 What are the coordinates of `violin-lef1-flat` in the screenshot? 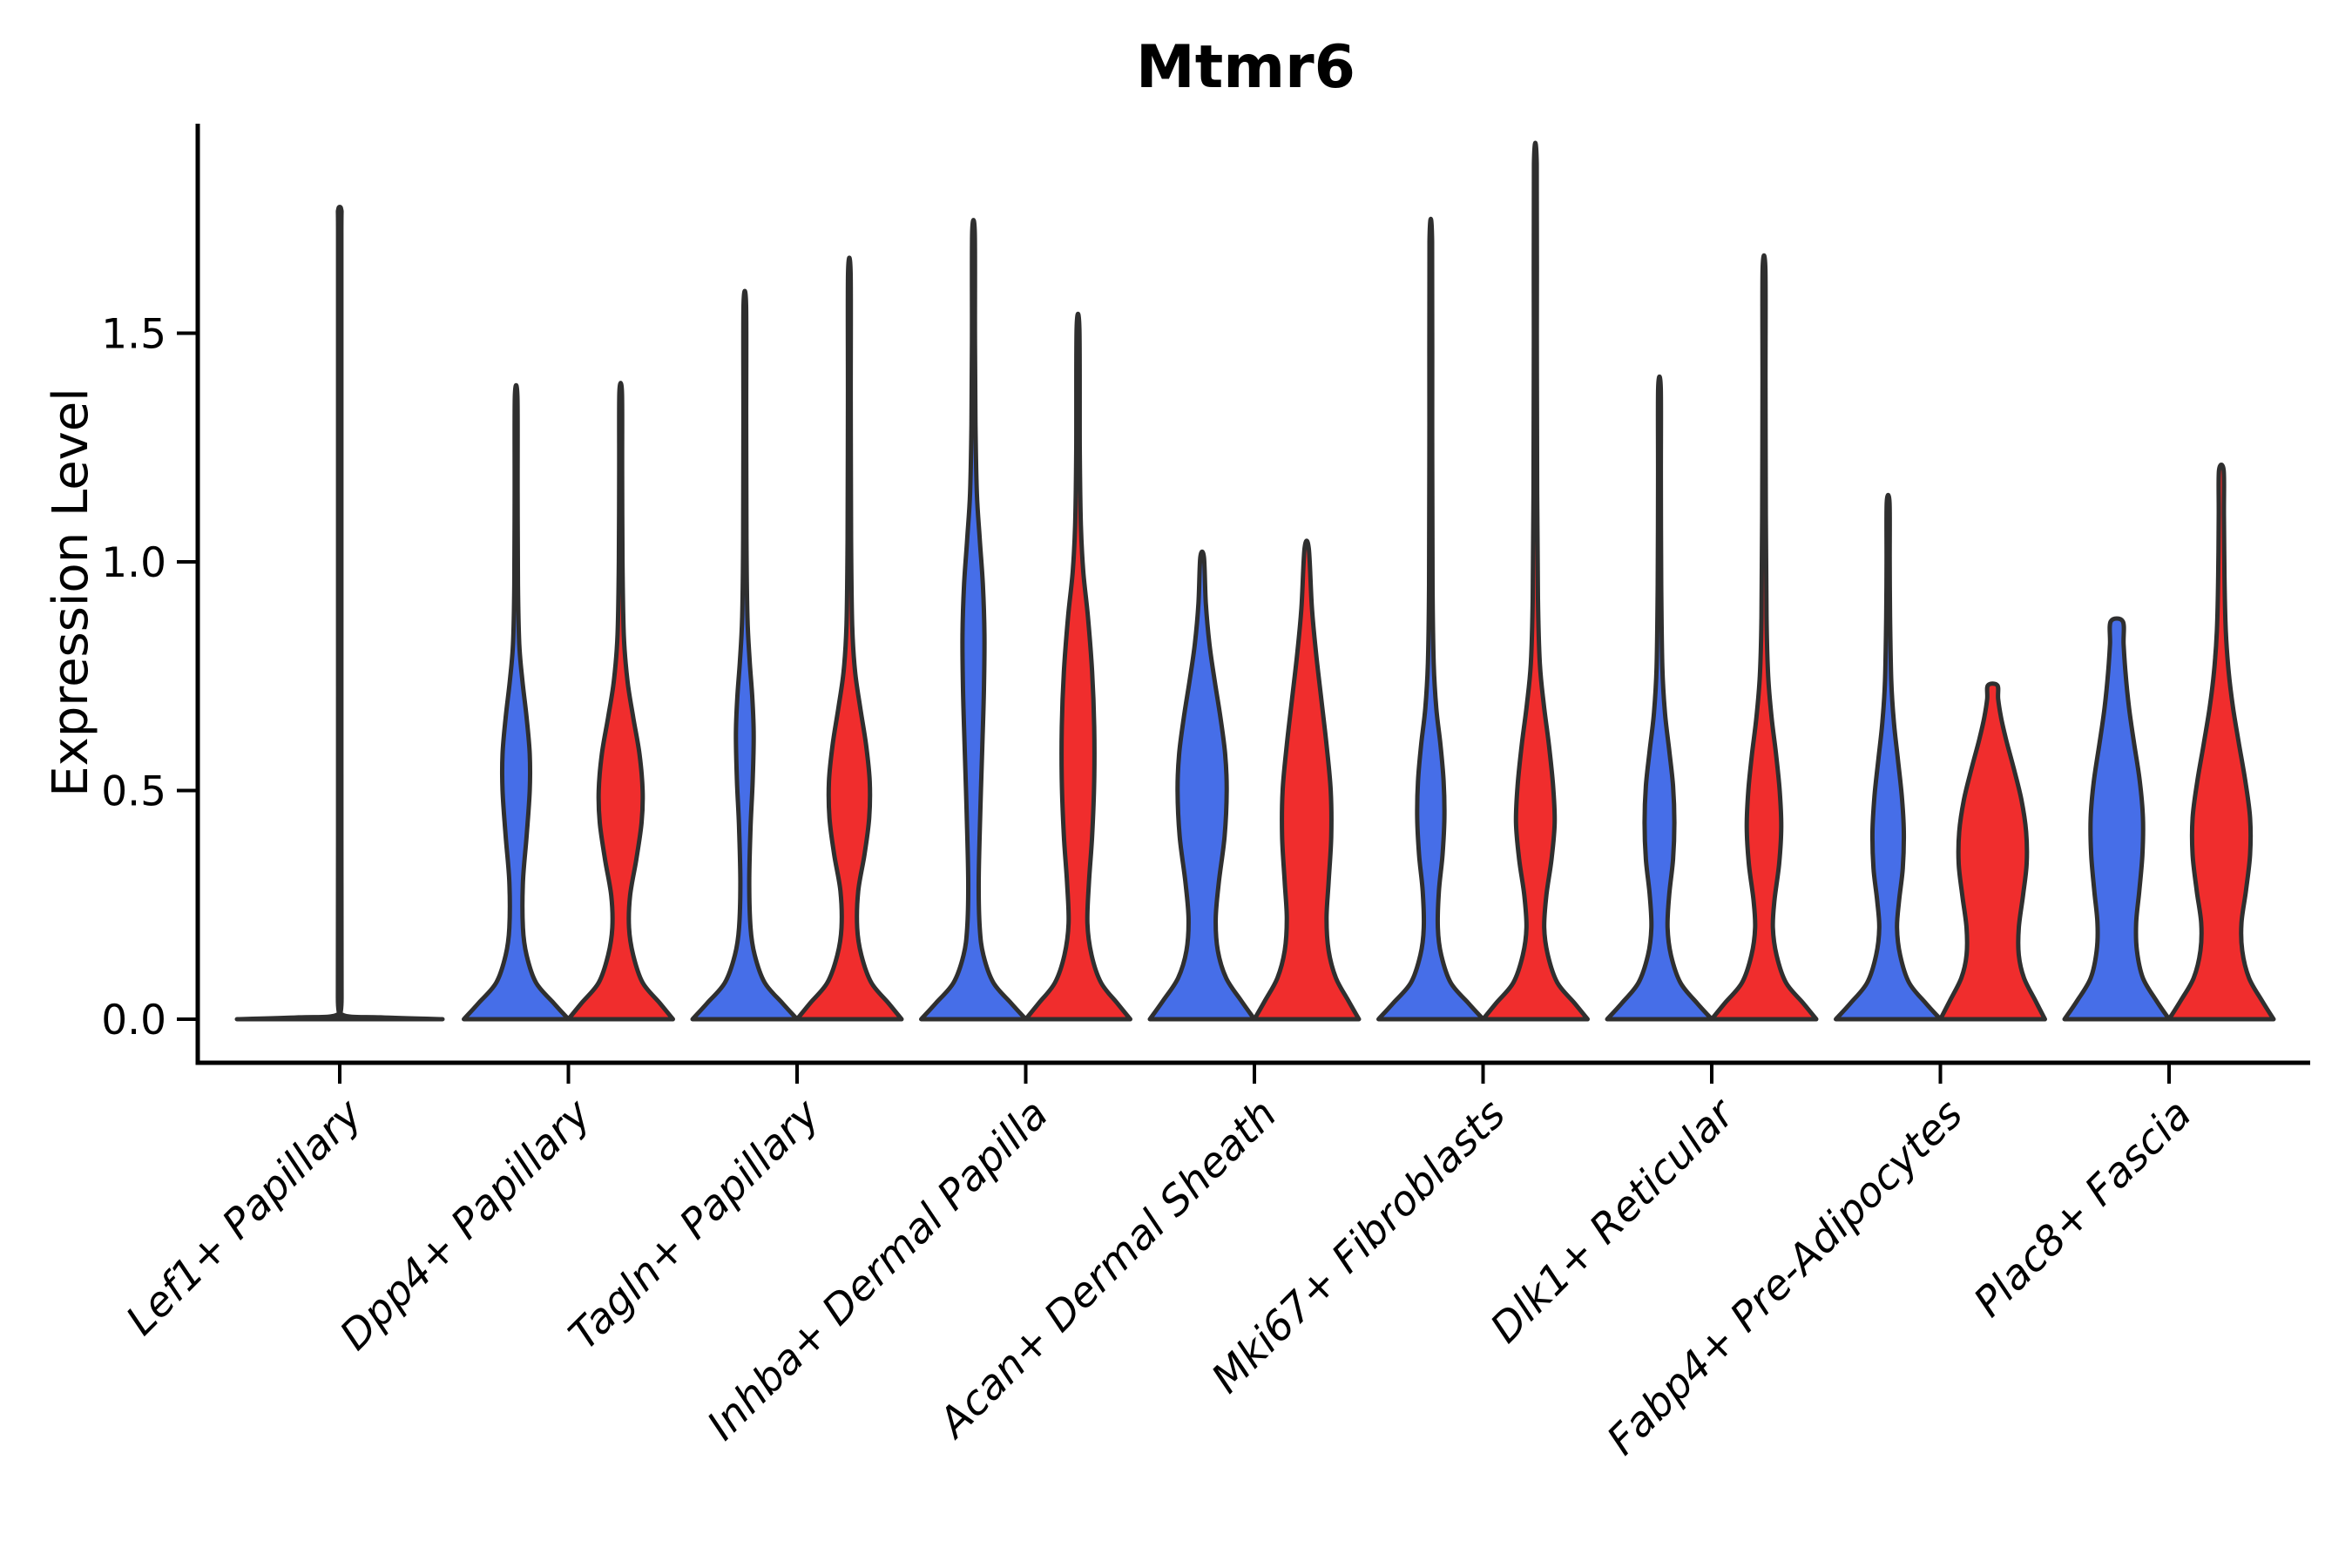 It's located at (339, 613).